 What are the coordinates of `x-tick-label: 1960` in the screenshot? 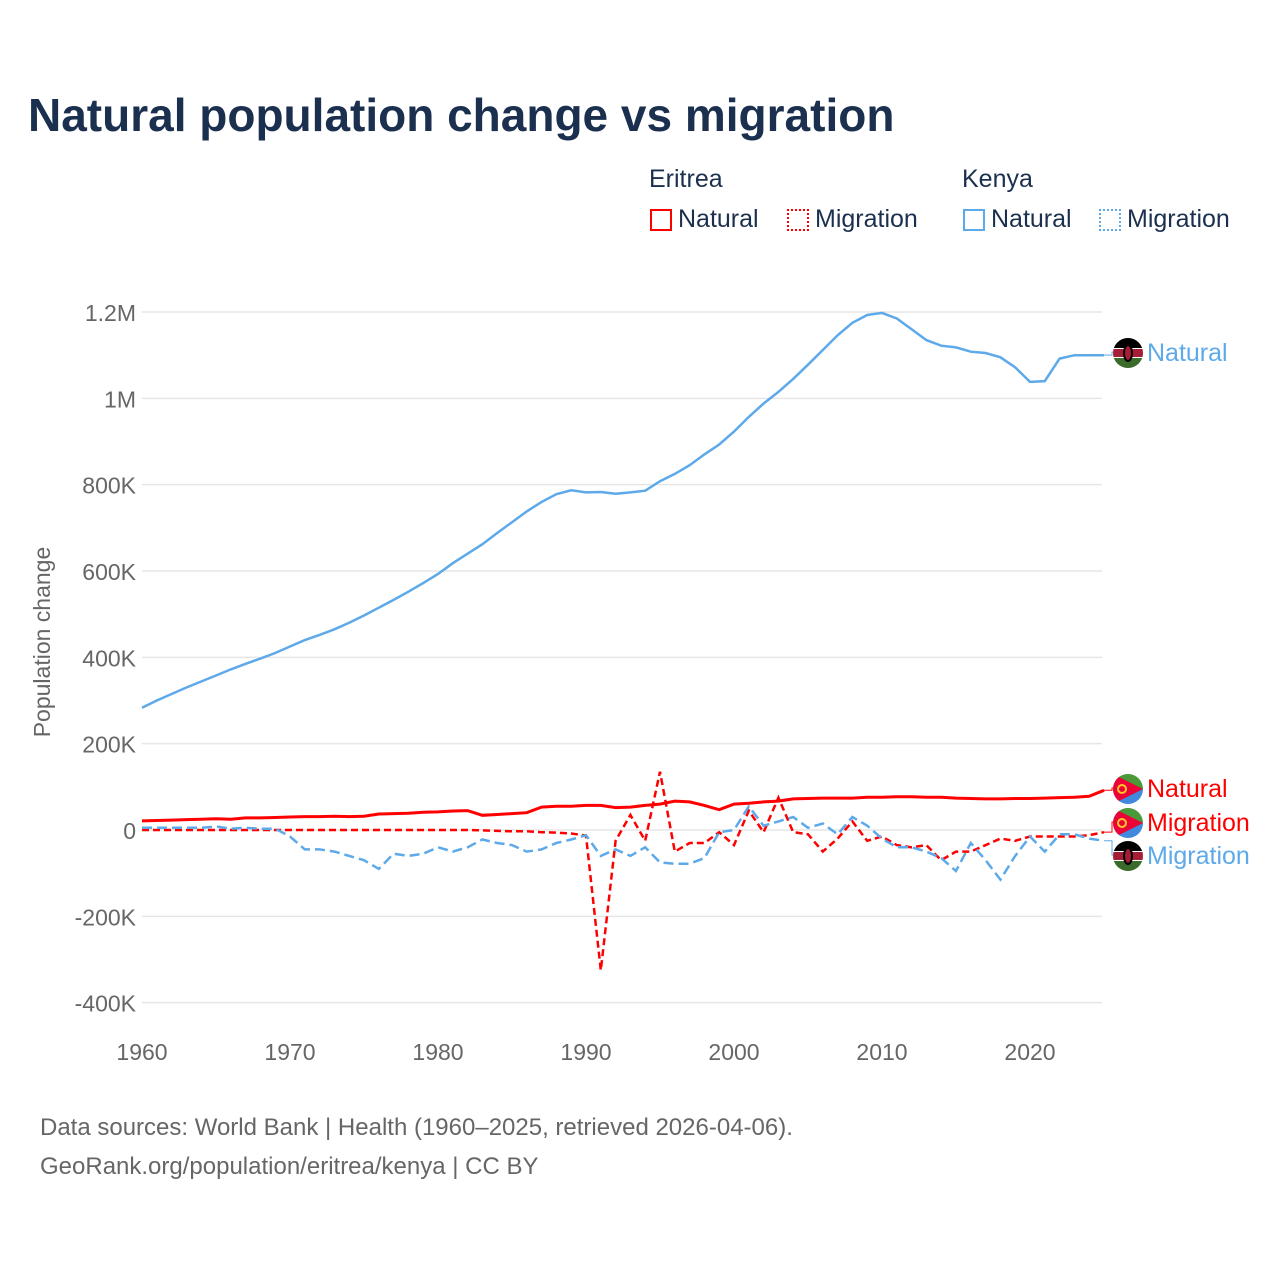 It's located at (141, 1052).